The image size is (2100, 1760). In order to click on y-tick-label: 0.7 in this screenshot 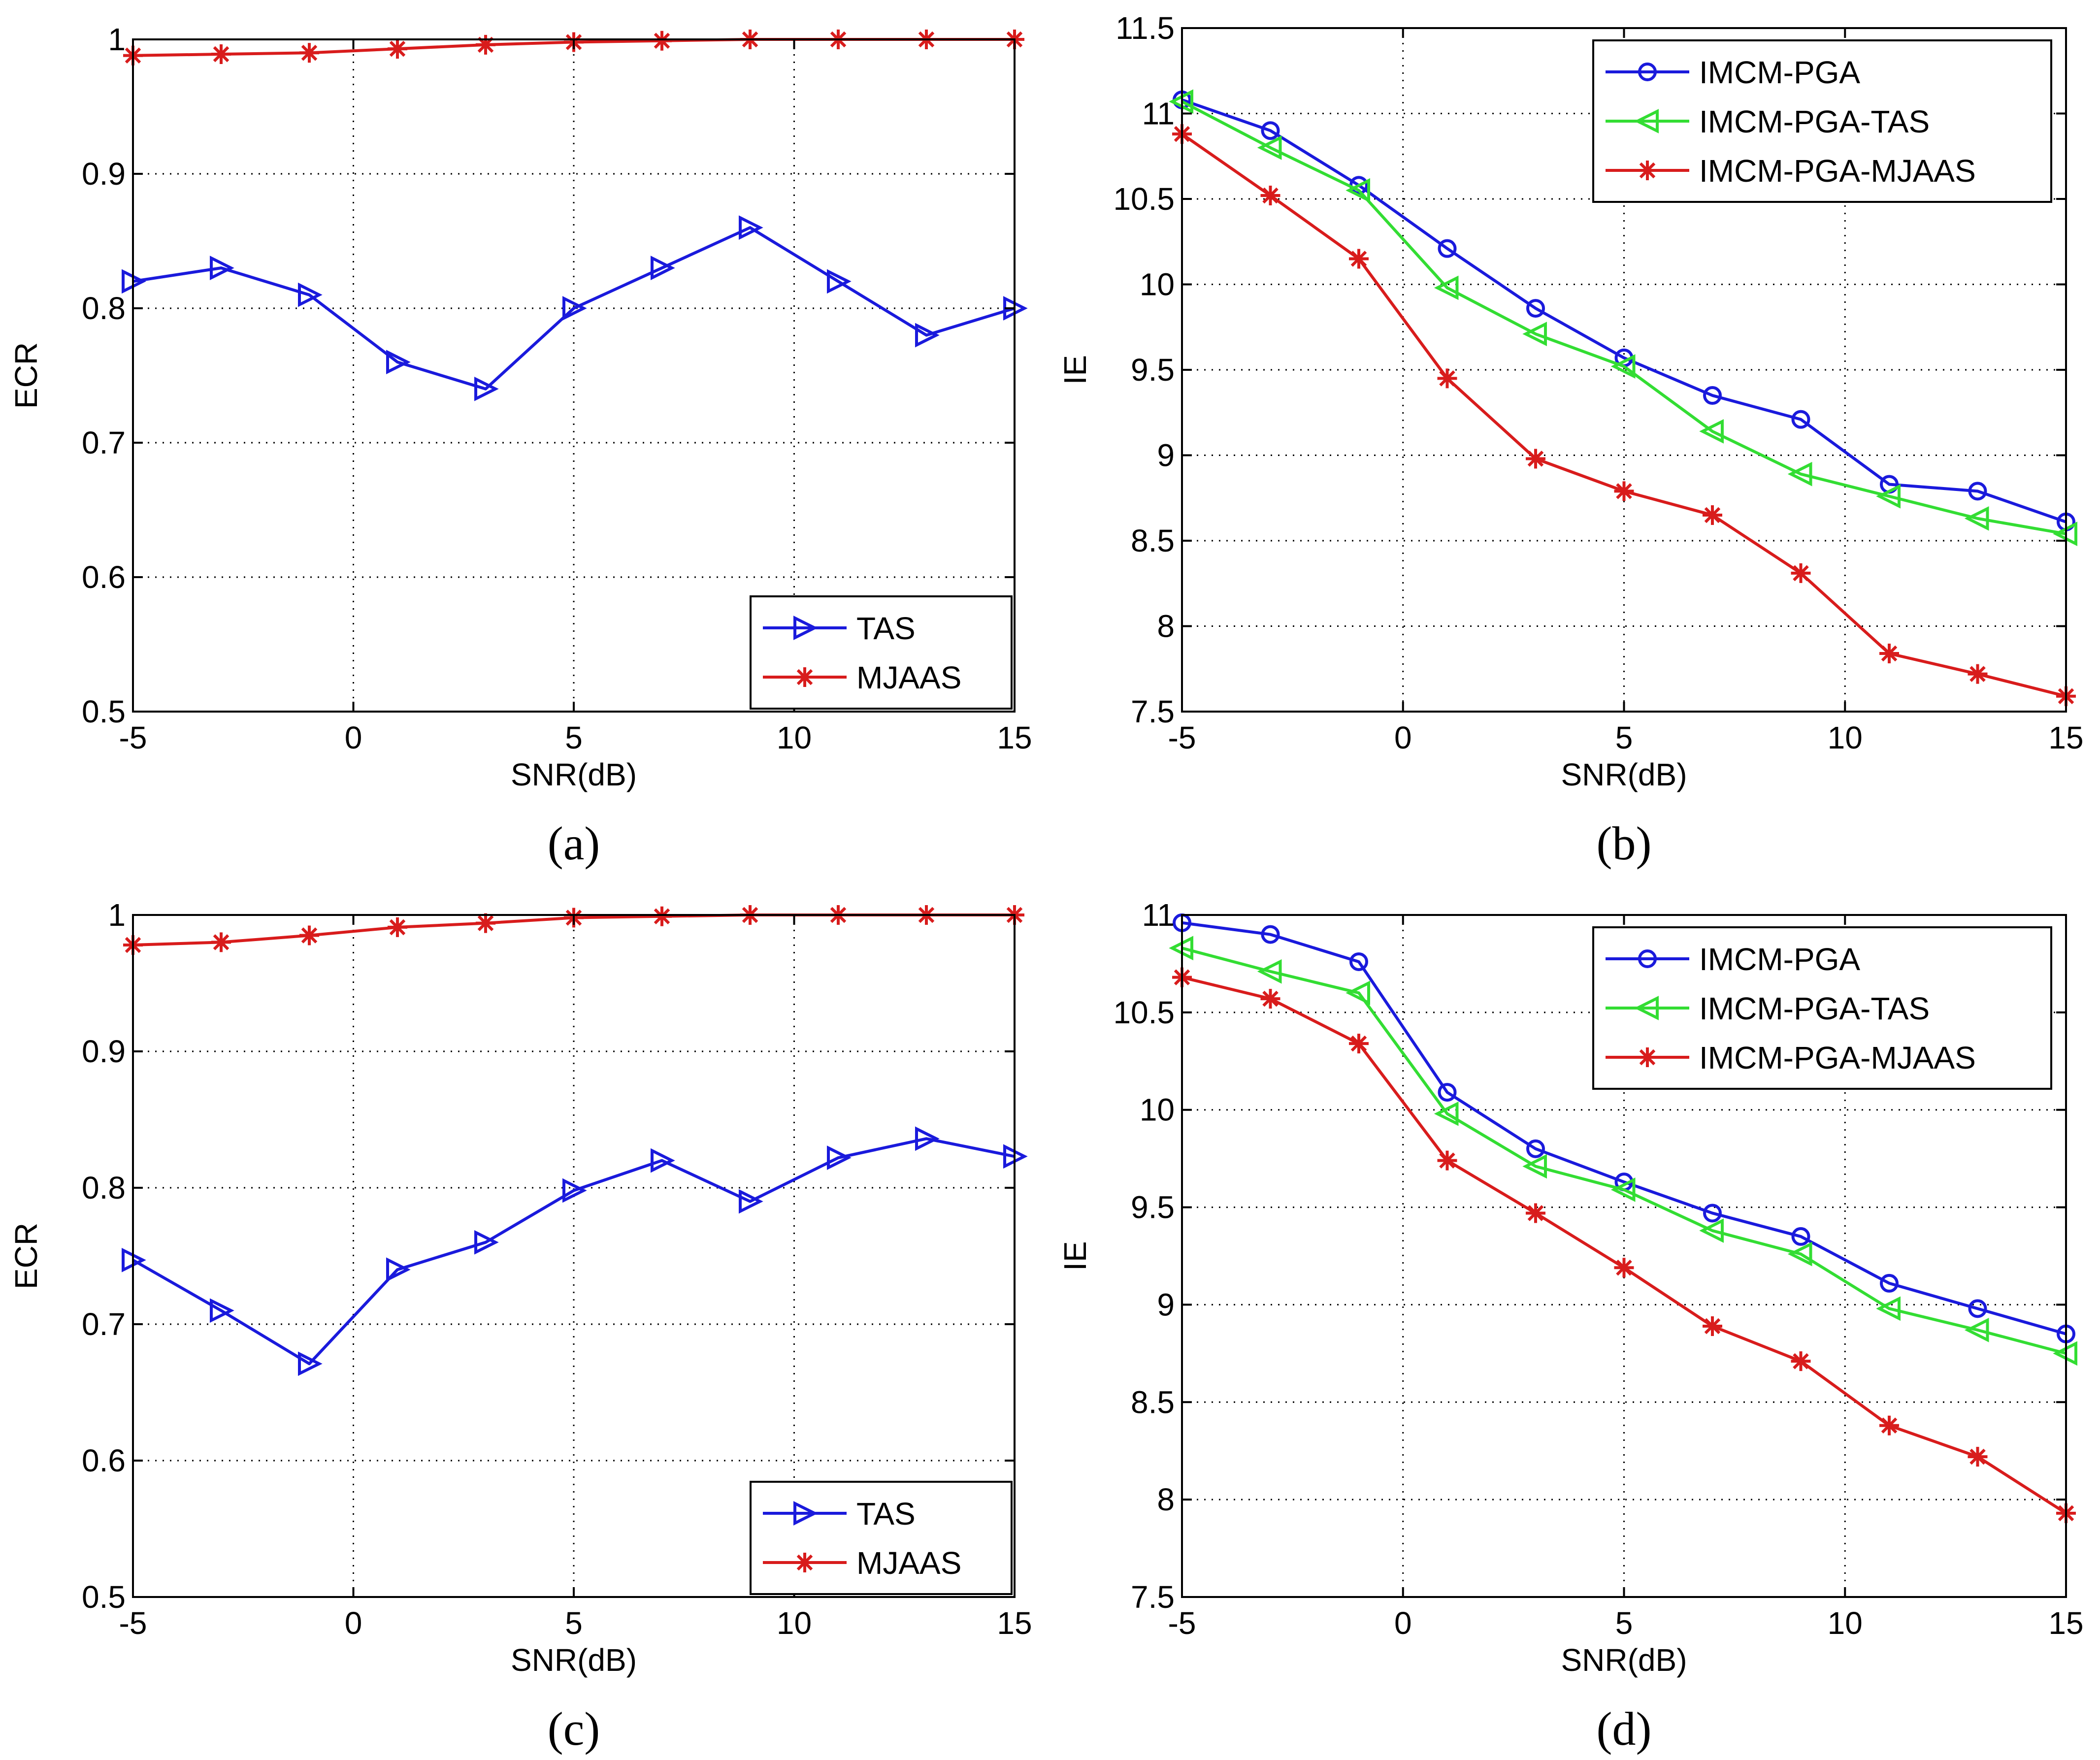, I will do `click(104, 1324)`.